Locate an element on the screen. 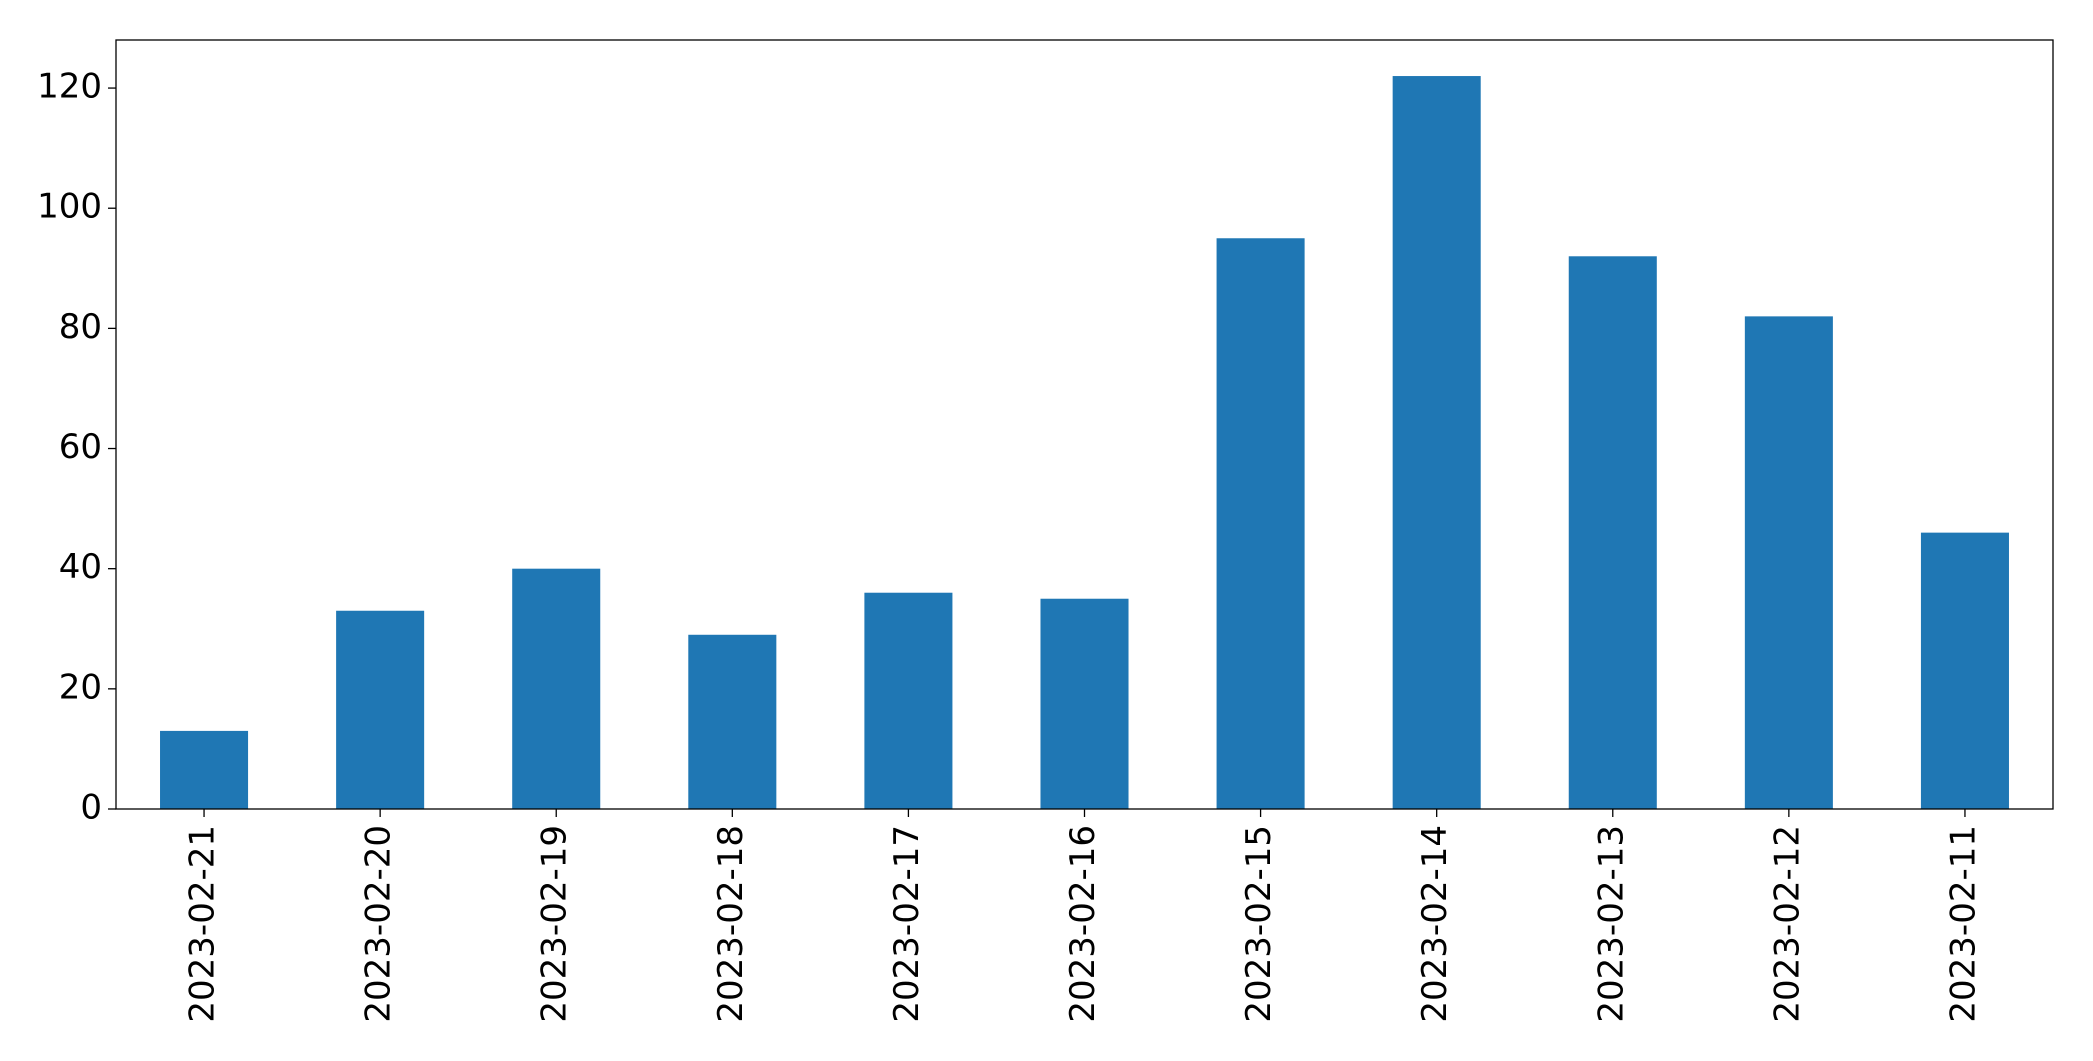  y-tick-label: 20 is located at coordinates (80, 687).